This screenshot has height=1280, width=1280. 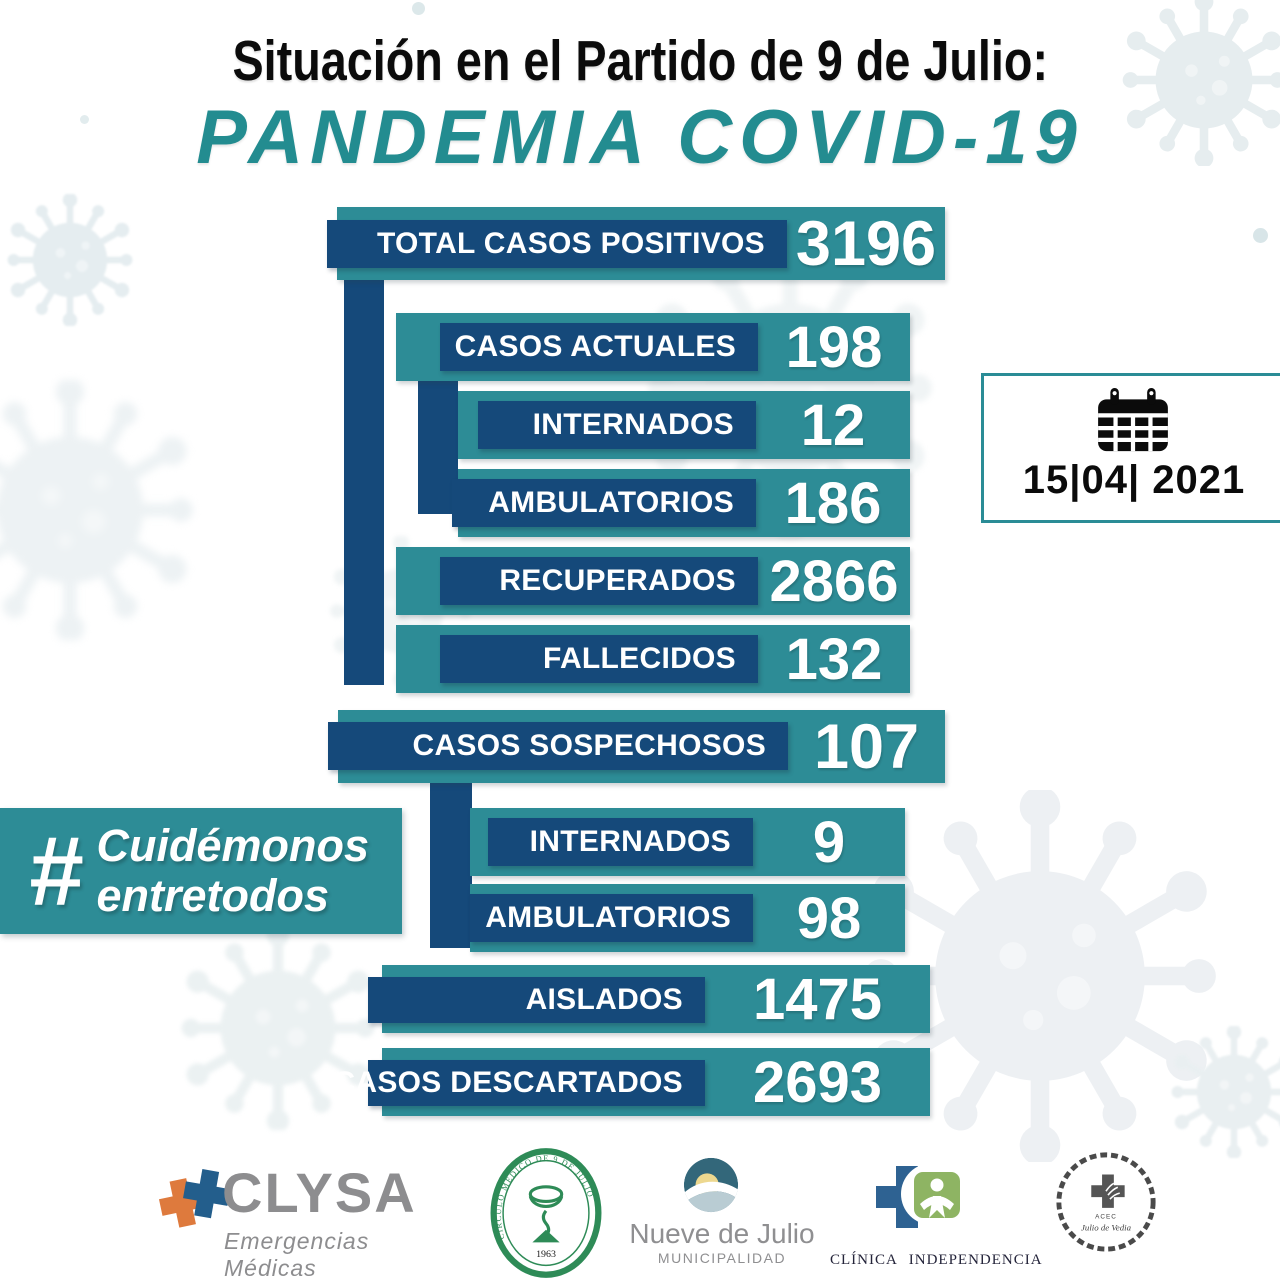 I want to click on aislados-label: AISLADOS, so click(x=536, y=1000).